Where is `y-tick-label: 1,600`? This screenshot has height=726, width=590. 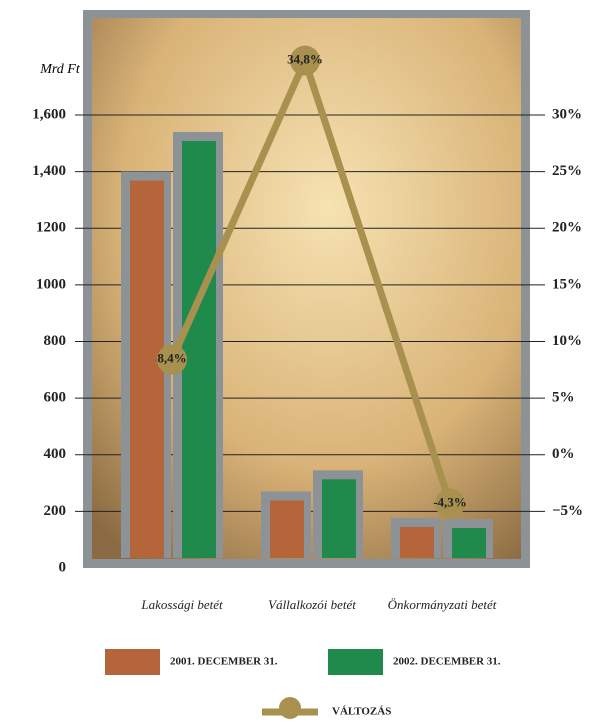 y-tick-label: 1,600 is located at coordinates (49, 114).